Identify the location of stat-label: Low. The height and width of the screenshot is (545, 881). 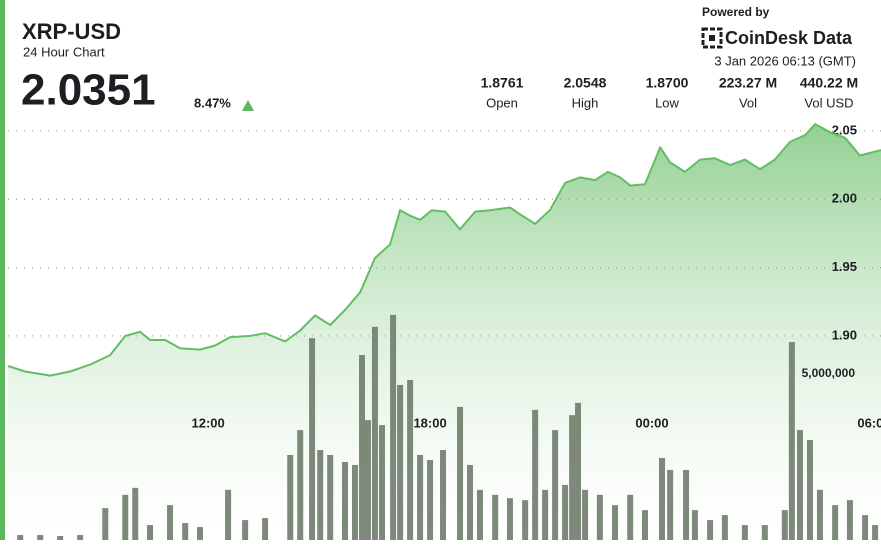
(667, 102).